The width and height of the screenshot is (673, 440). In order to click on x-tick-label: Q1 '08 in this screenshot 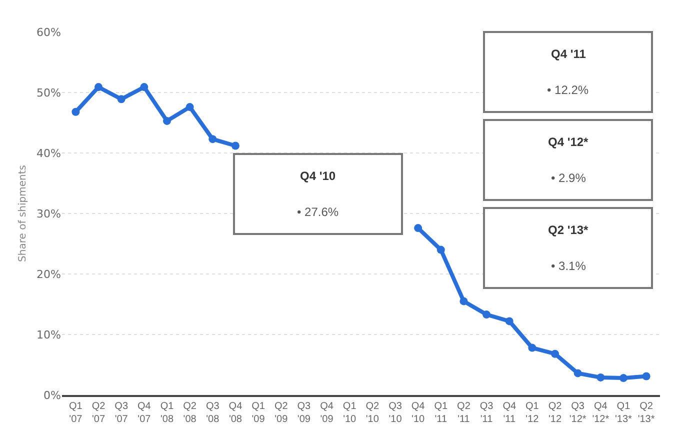, I will do `click(167, 413)`.